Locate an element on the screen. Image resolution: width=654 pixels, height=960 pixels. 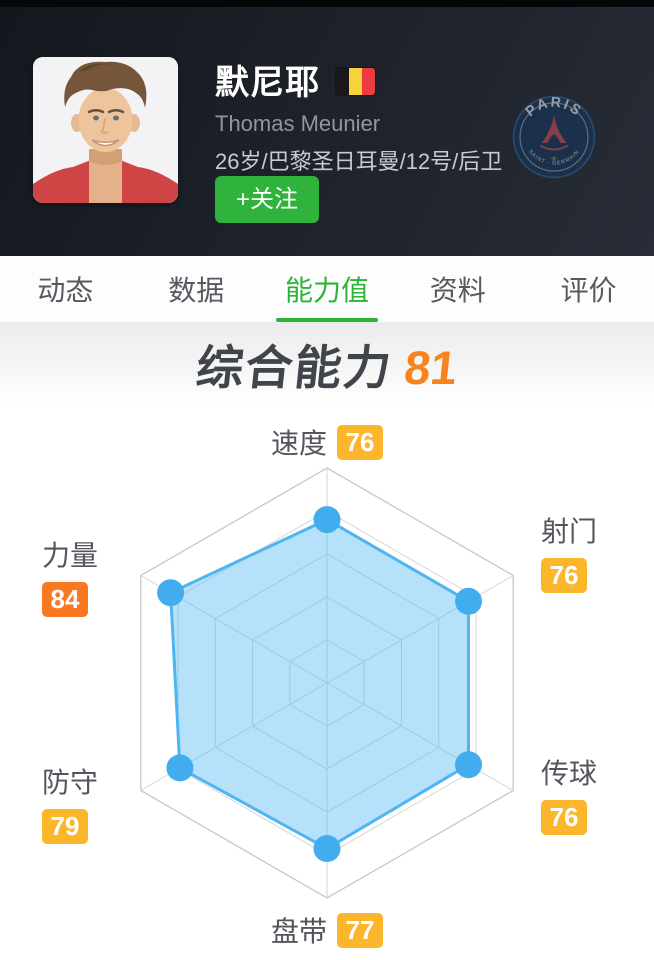
stat-strength-badge: 84 is located at coordinates (65, 599).